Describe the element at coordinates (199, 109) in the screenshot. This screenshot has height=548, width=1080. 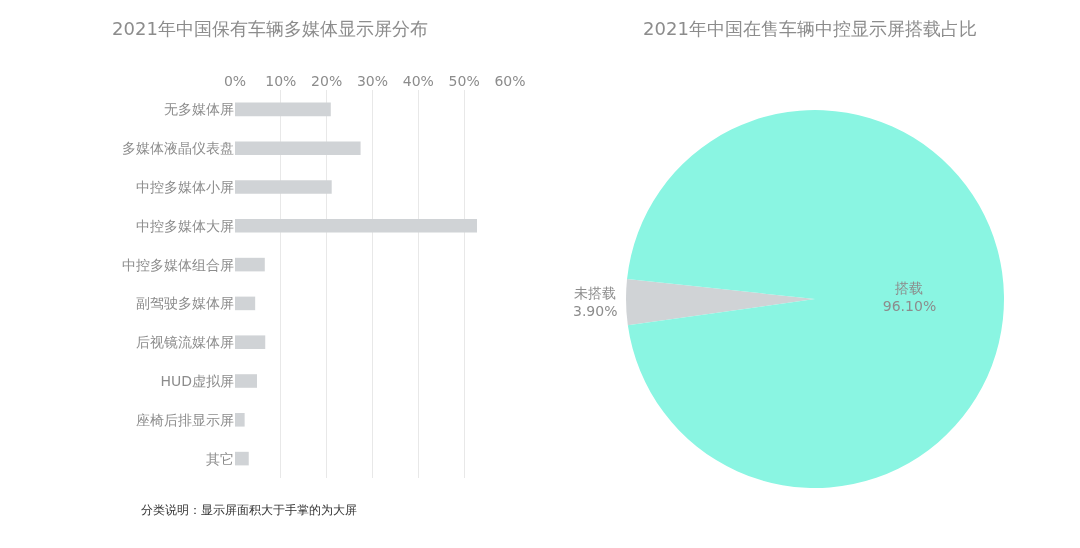
I see `y-tick-label: 无多媒体屏` at that location.